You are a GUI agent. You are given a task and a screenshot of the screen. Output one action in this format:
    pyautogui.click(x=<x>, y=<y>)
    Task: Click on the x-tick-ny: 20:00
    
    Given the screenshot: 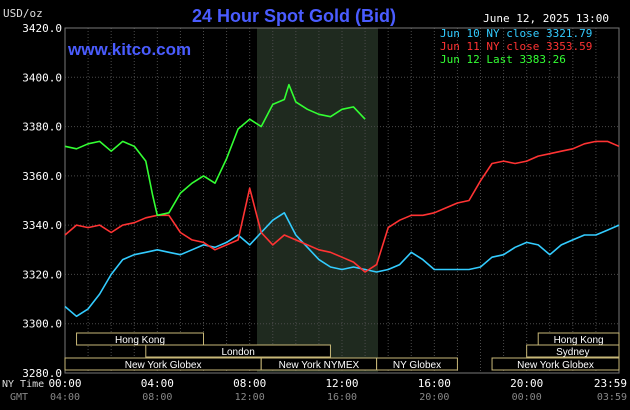 What is the action you would take?
    pyautogui.click(x=526, y=383)
    